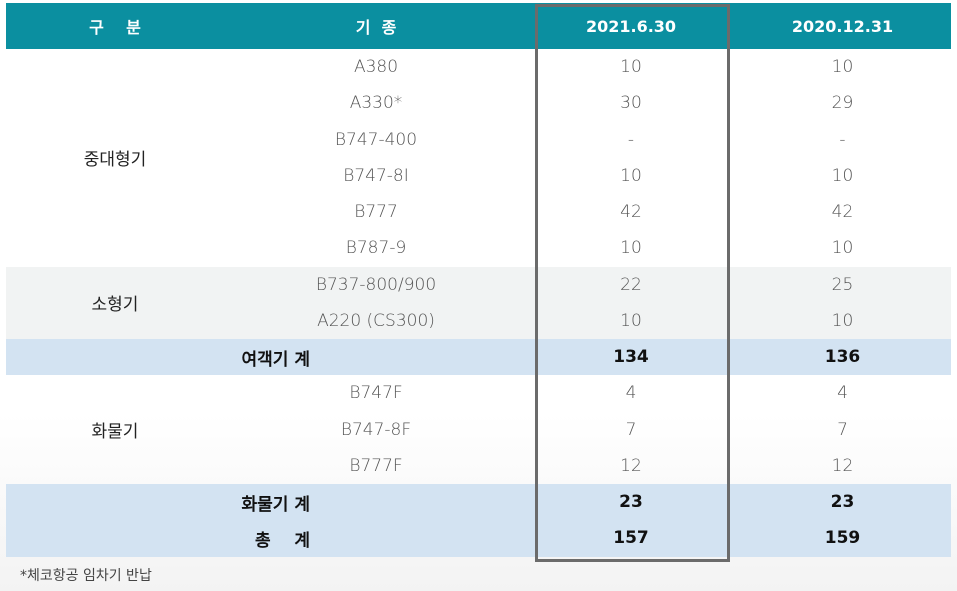 This screenshot has height=591, width=957. I want to click on passenger-subtotal-row: 여객기 계 134 136, so click(478, 357).